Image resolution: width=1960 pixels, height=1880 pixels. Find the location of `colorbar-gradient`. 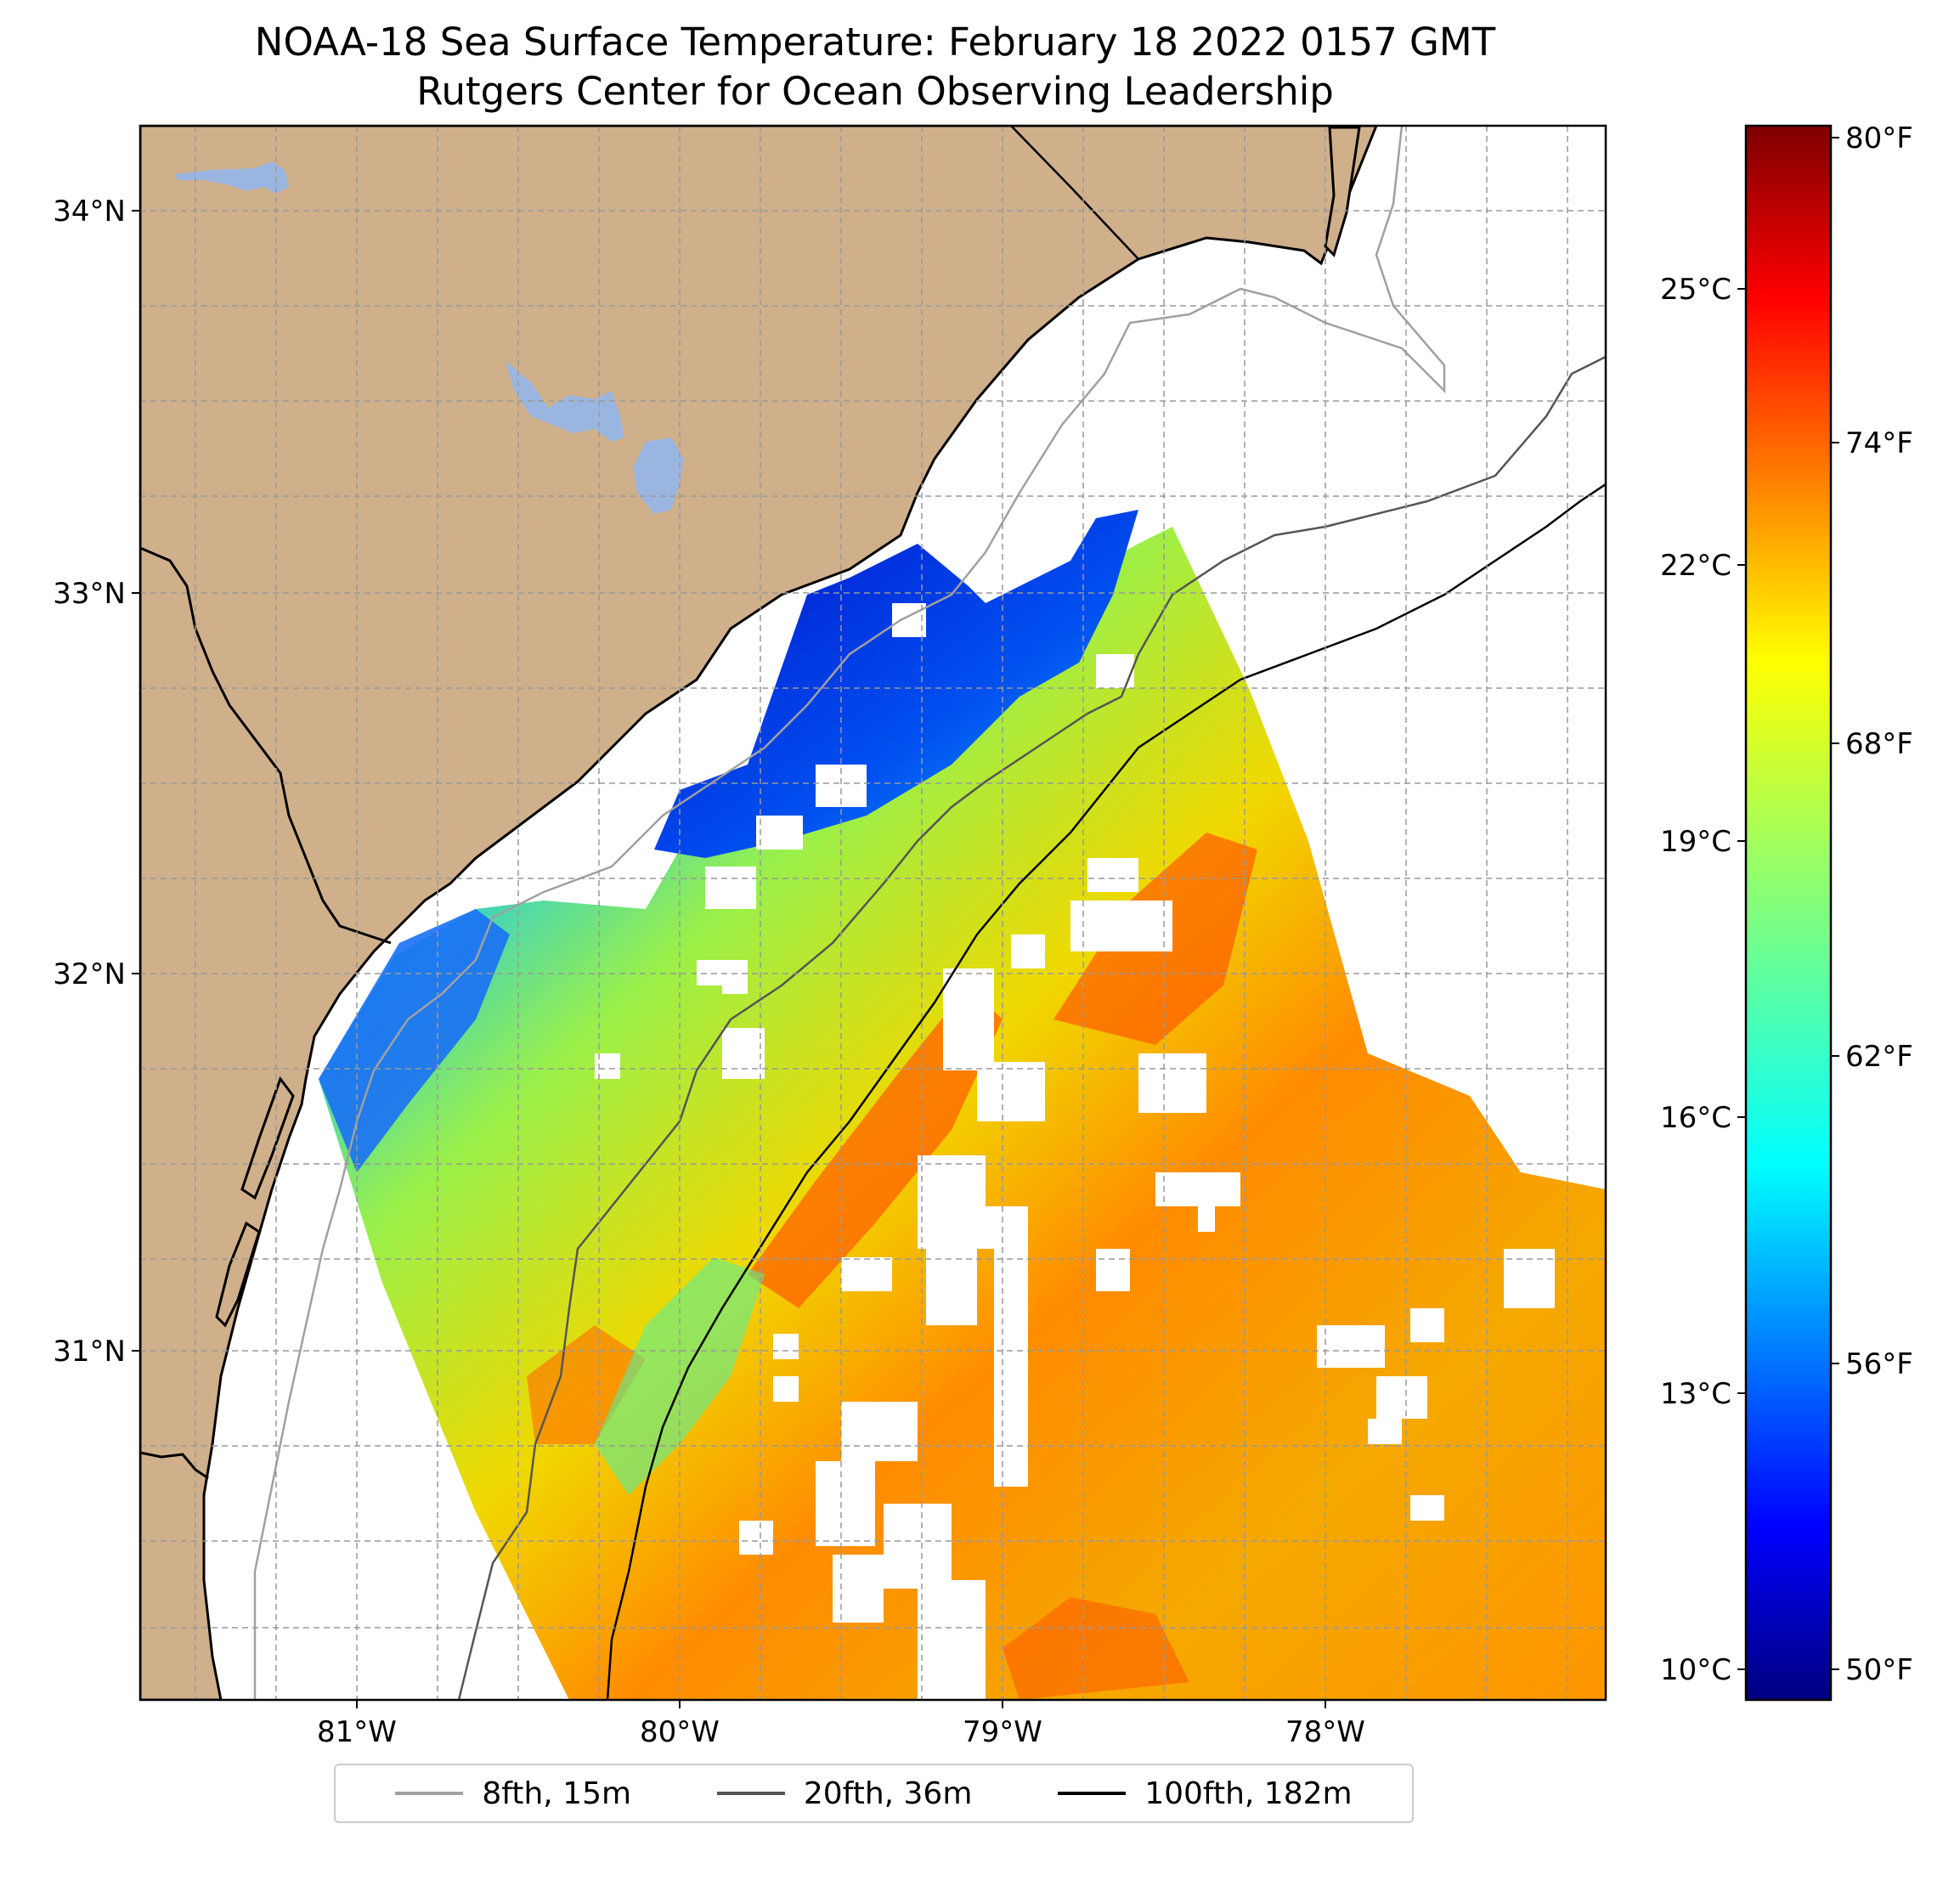

colorbar-gradient is located at coordinates (1789, 913).